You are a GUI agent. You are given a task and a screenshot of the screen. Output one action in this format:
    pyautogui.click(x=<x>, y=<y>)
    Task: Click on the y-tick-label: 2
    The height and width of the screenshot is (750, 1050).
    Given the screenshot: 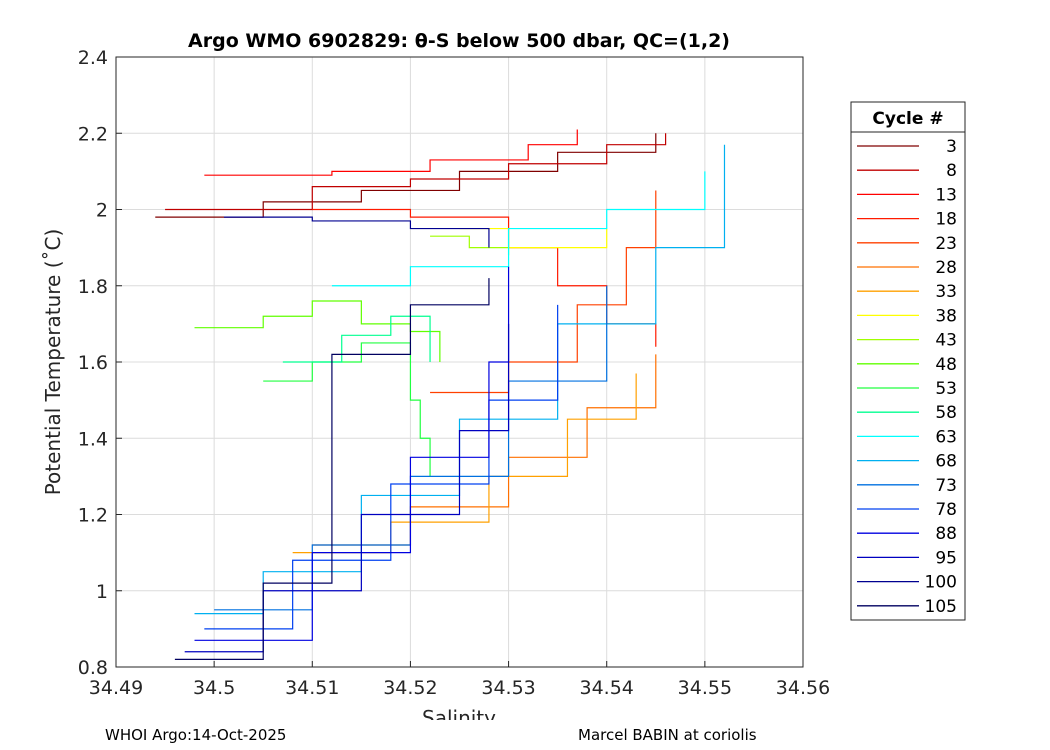 What is the action you would take?
    pyautogui.click(x=102, y=211)
    